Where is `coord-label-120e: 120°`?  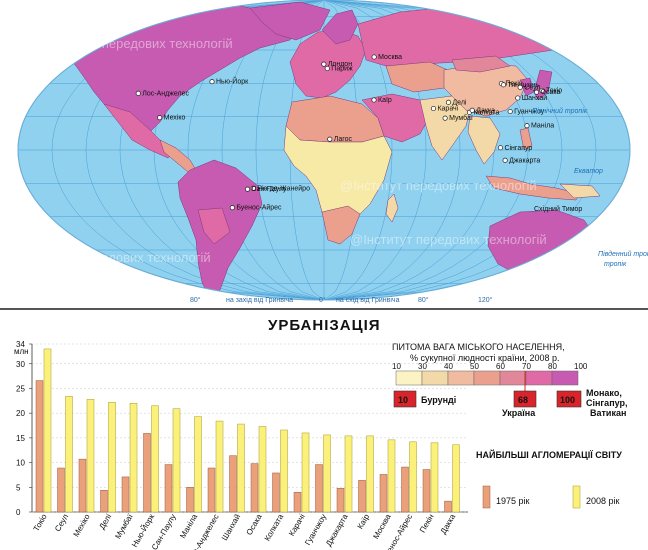
coord-label-120e: 120° is located at coordinates (485, 300).